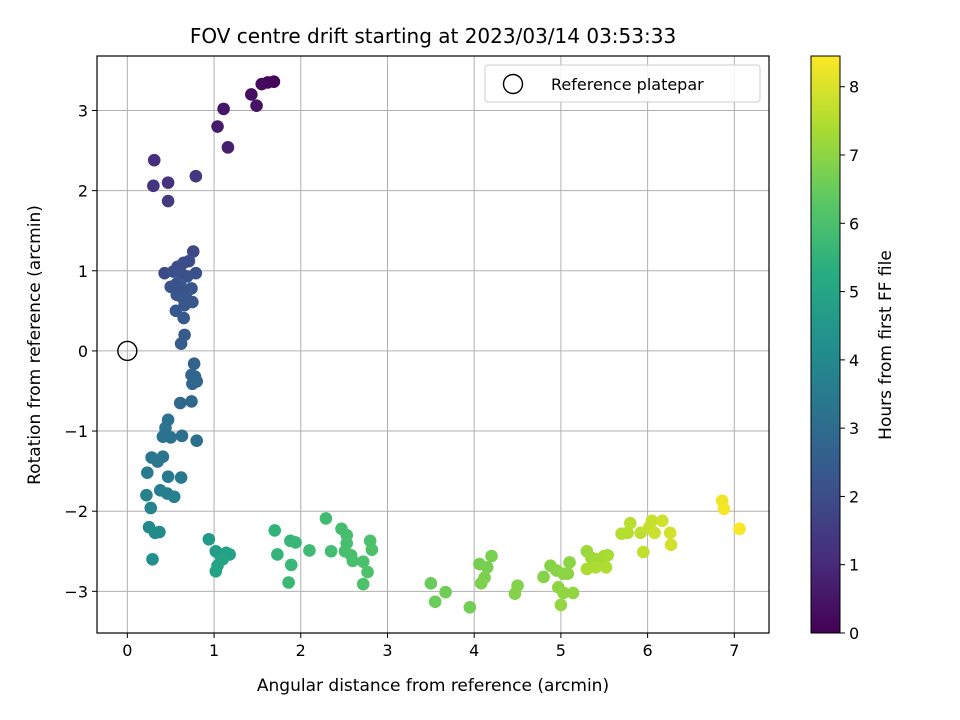  Describe the element at coordinates (83, 271) in the screenshot. I see `y-tick-label: 1` at that location.